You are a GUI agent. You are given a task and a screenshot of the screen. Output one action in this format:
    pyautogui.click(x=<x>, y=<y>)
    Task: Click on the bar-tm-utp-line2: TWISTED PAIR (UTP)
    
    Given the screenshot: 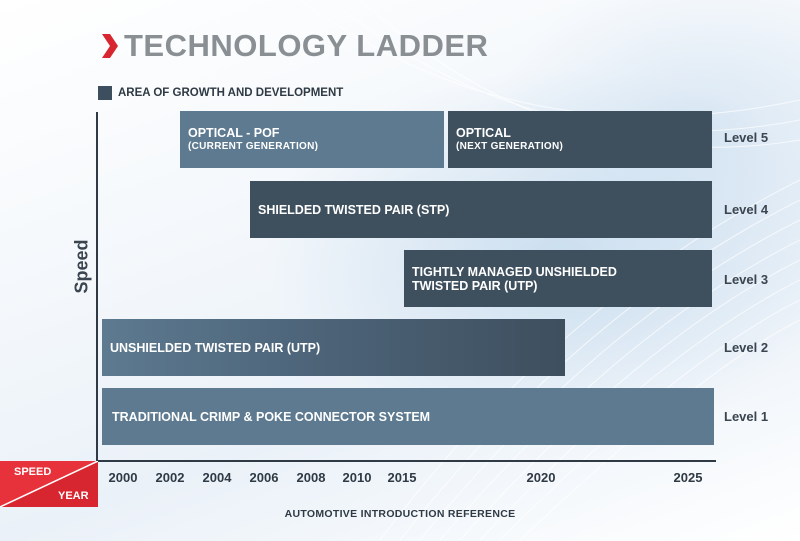 What is the action you would take?
    pyautogui.click(x=475, y=285)
    